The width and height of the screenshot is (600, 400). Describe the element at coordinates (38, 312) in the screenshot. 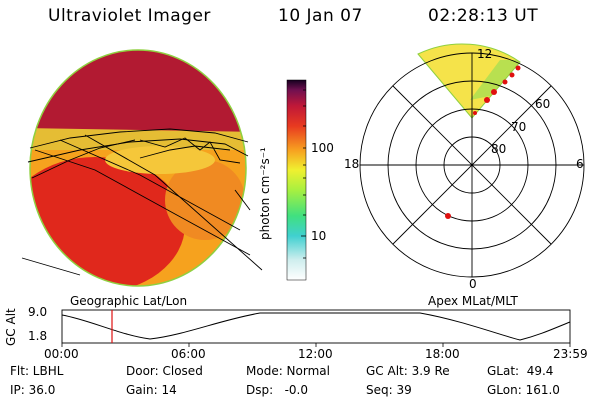

I see `altitude-tick-9: 9.0` at that location.